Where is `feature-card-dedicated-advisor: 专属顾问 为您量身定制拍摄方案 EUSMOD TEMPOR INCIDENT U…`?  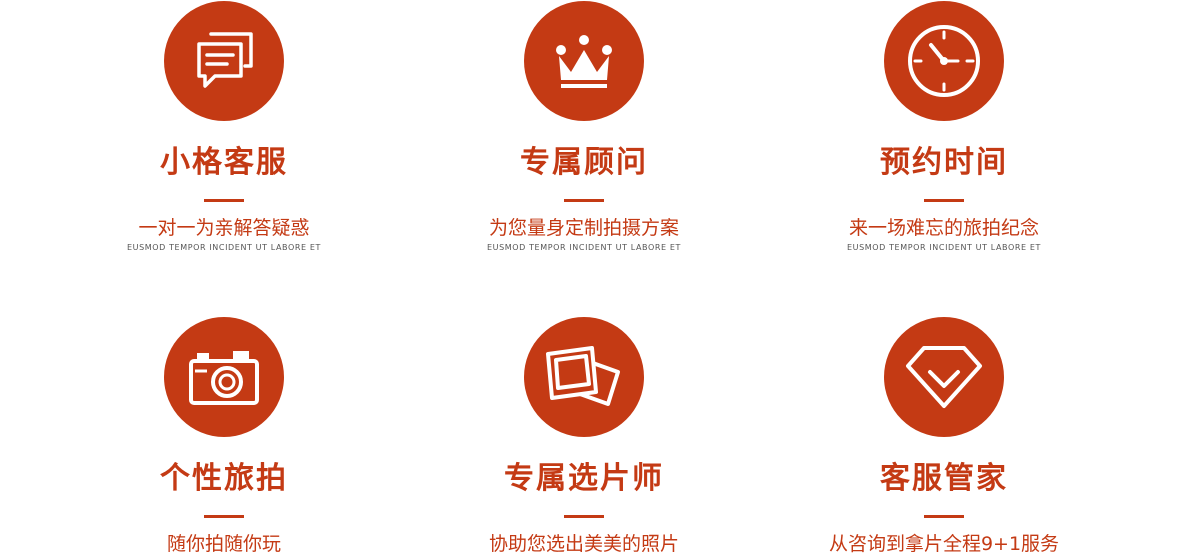
feature-card-dedicated-advisor: 专属顾问 为您量身定制拍摄方案 EUSMOD TEMPOR INCIDENT U… is located at coordinates (584, 127).